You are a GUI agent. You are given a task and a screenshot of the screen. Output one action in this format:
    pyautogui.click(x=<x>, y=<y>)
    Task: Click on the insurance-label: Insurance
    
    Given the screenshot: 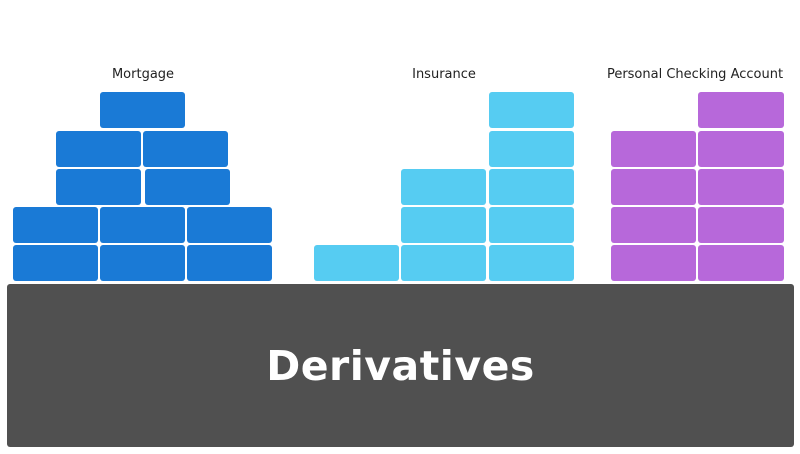 What is the action you would take?
    pyautogui.click(x=444, y=74)
    